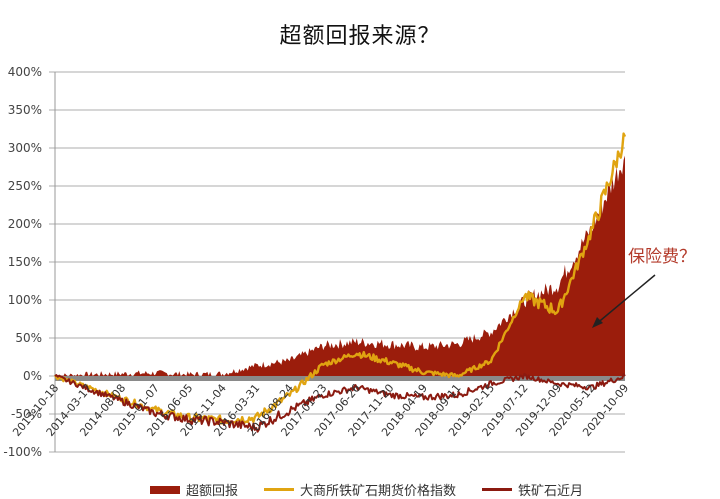  I want to click on y-tick-label: -100%, so click(22, 452).